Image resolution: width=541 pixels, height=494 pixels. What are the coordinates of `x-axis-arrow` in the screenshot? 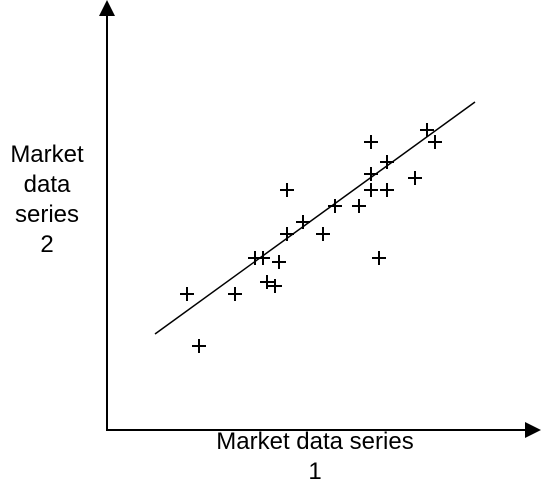 It's located at (533, 430).